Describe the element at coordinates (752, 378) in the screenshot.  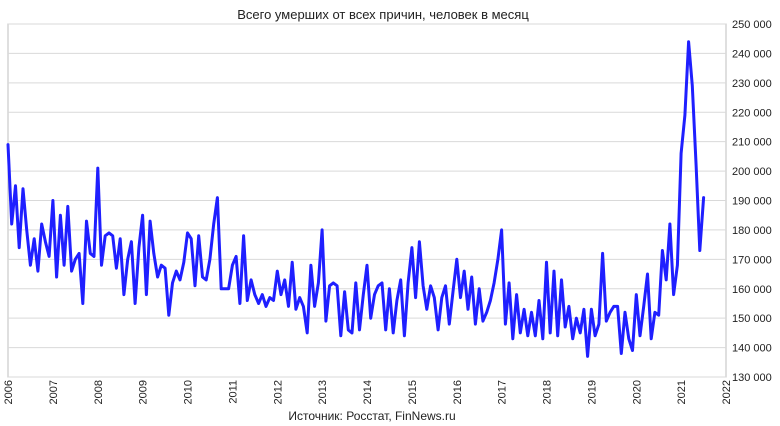
I see `y-tick-label: 130 000` at that location.